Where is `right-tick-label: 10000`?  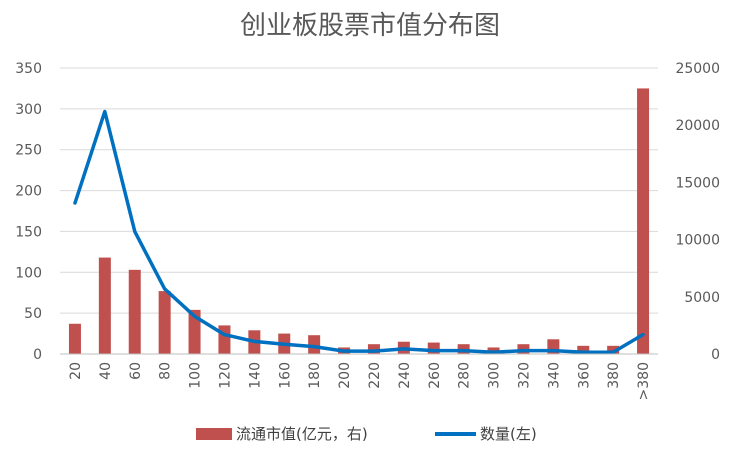 right-tick-label: 10000 is located at coordinates (697, 241).